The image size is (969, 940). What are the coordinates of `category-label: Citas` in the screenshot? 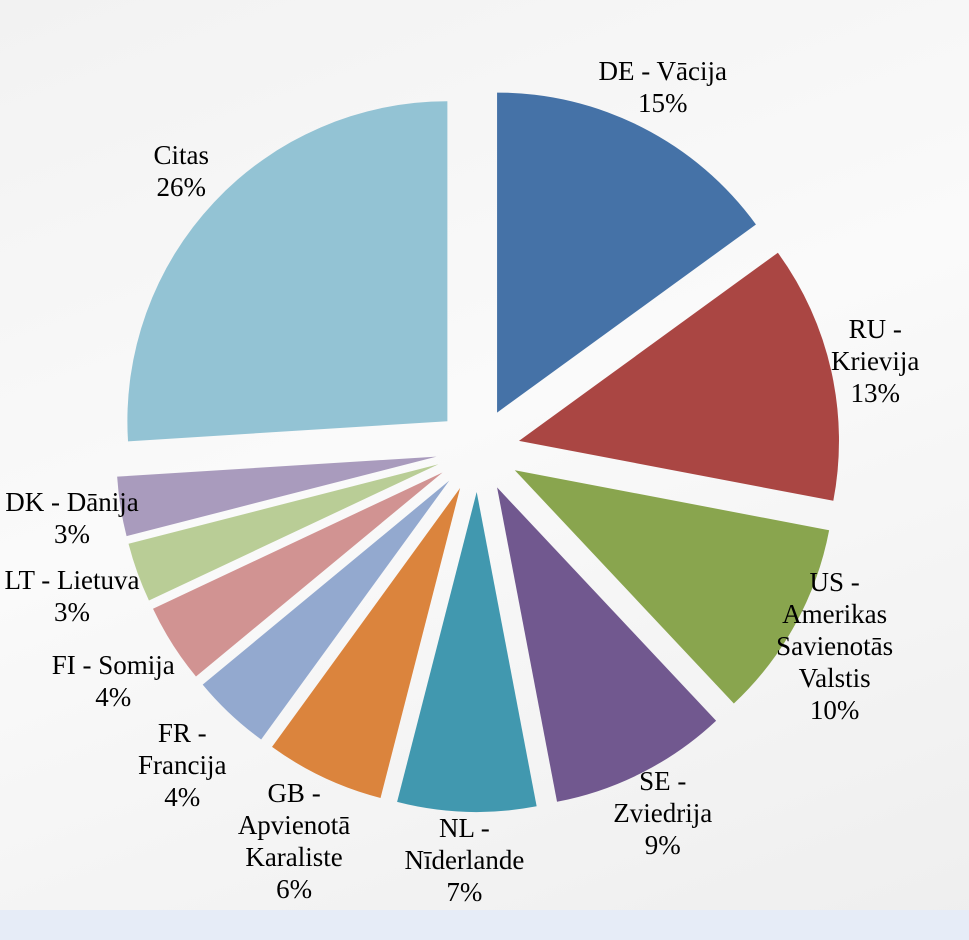 It's located at (181, 155).